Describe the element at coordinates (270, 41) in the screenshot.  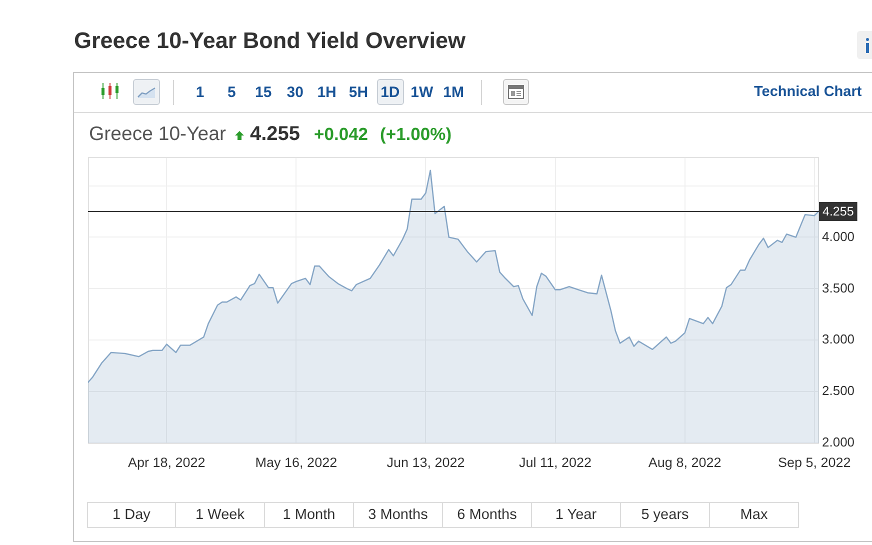
I see `chart-title: Greece 10-Year Bond Yield Overview` at that location.